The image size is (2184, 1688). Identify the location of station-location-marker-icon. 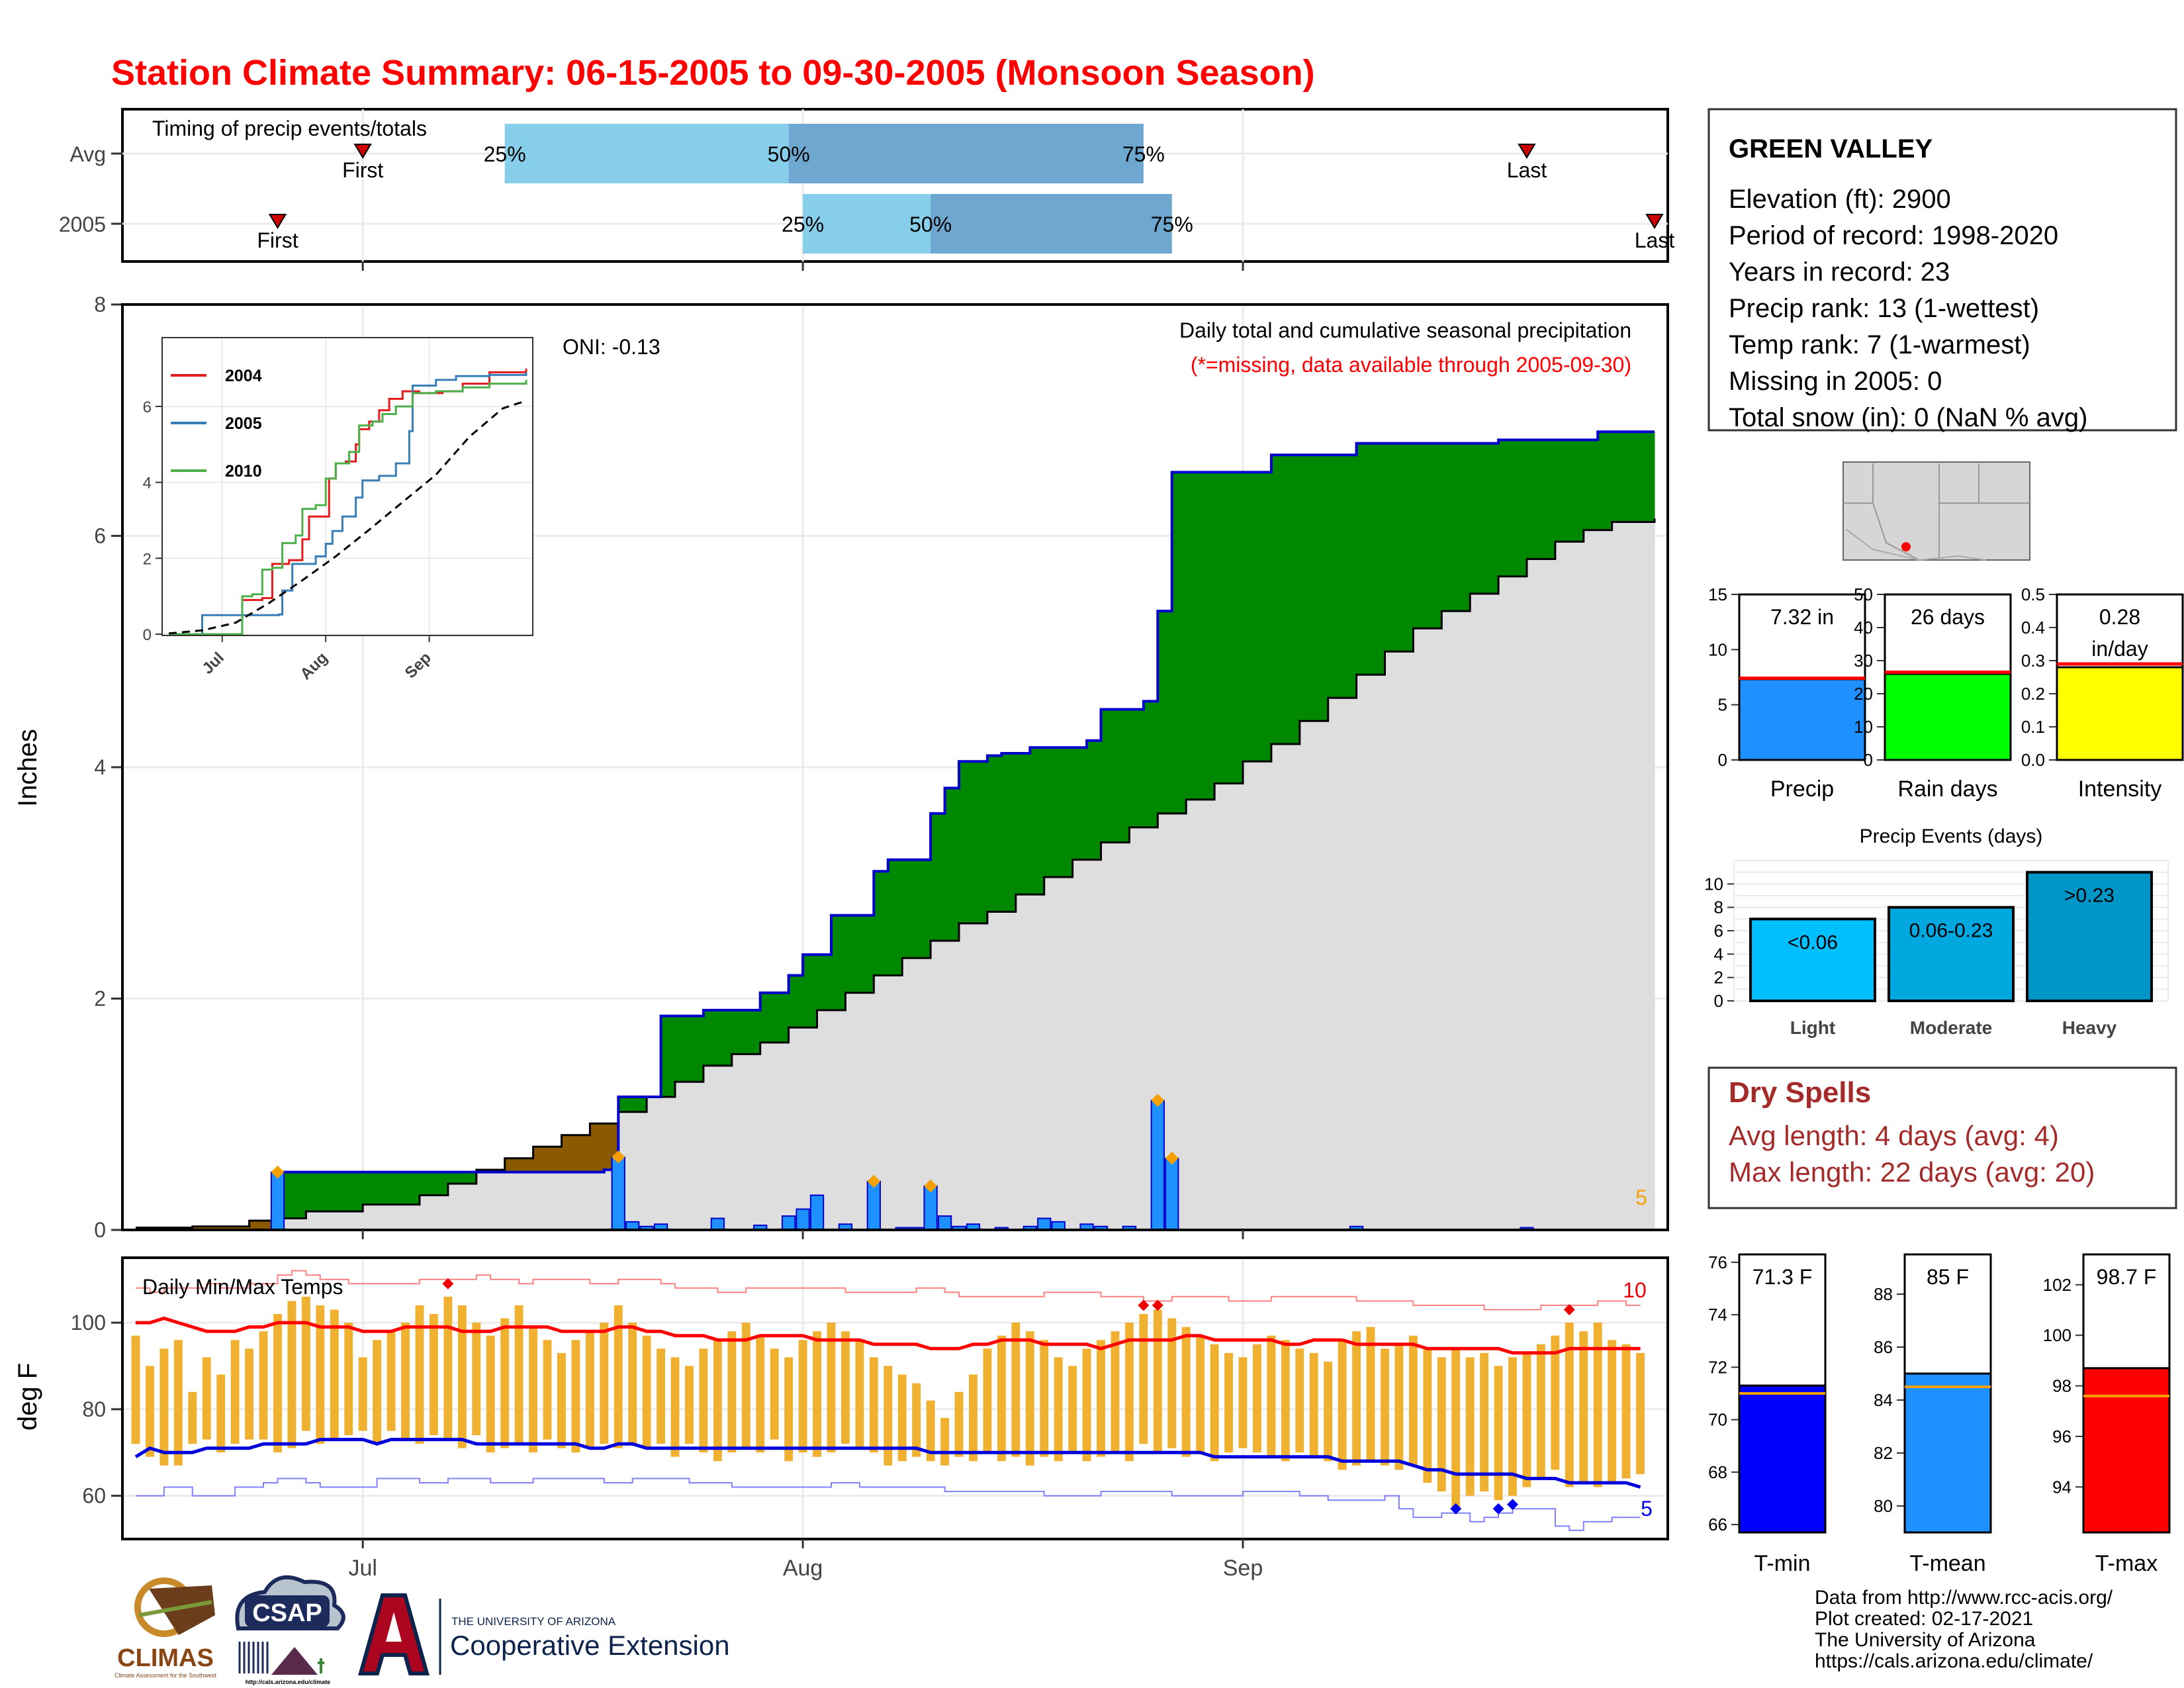
(1906, 546).